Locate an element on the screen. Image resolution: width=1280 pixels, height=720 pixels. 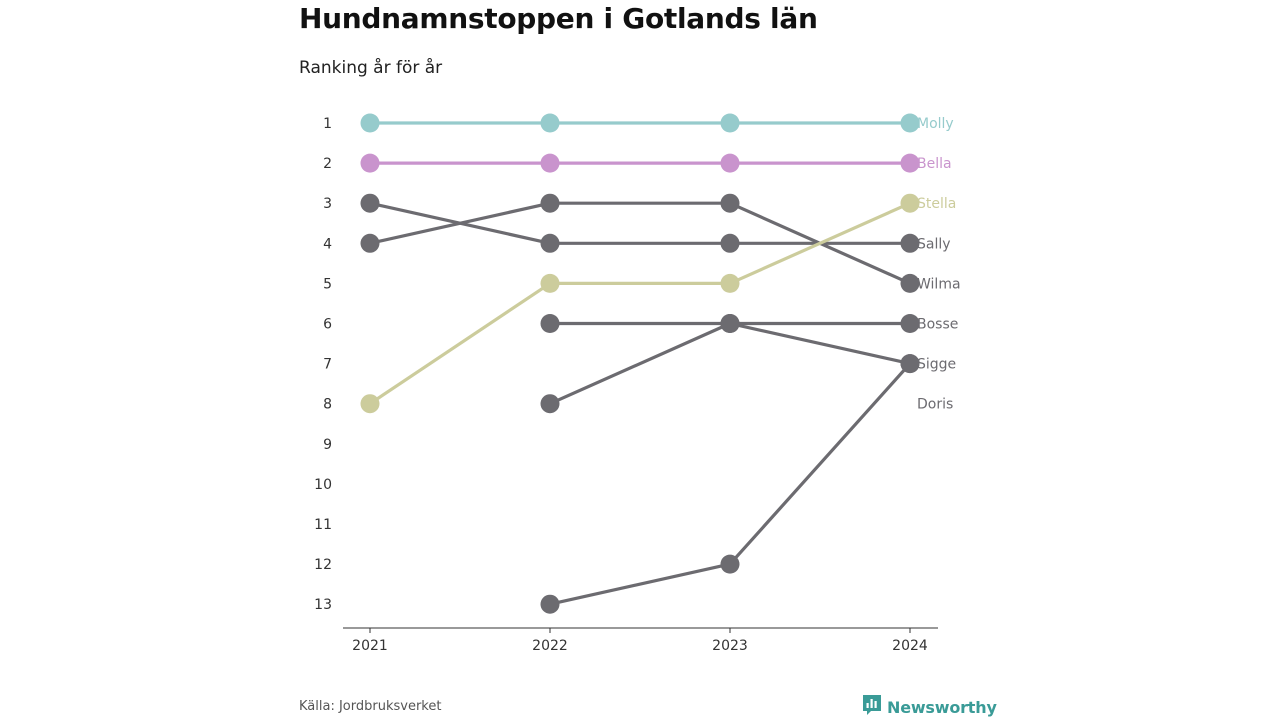
x-tick-label: 2022 is located at coordinates (550, 646).